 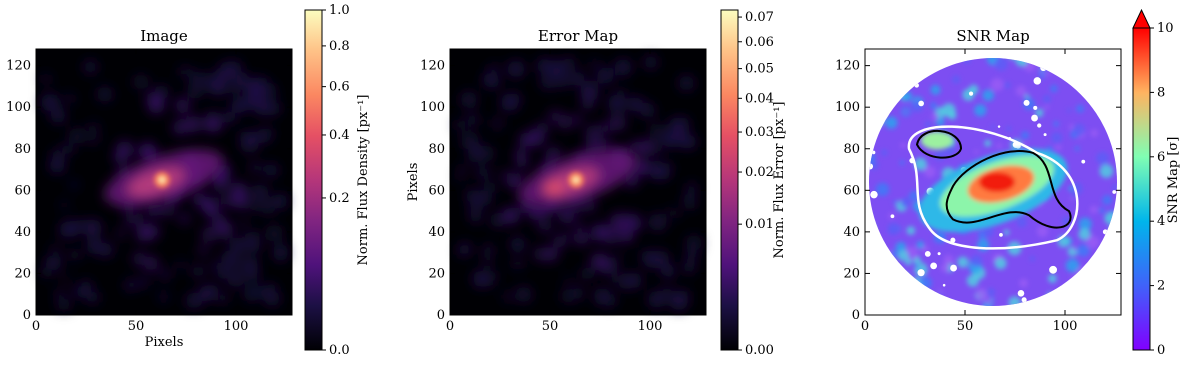 What do you see at coordinates (851, 232) in the screenshot?
I see `y-tick-label: 40` at bounding box center [851, 232].